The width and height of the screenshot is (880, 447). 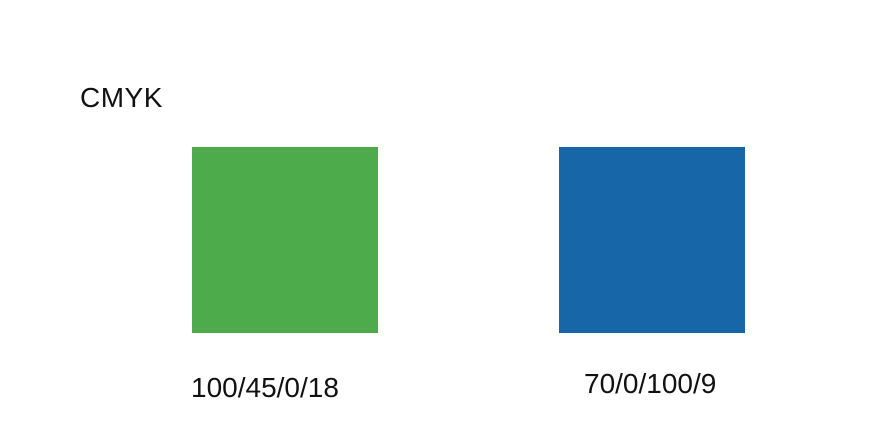 What do you see at coordinates (285, 240) in the screenshot?
I see `color-swatch-green` at bounding box center [285, 240].